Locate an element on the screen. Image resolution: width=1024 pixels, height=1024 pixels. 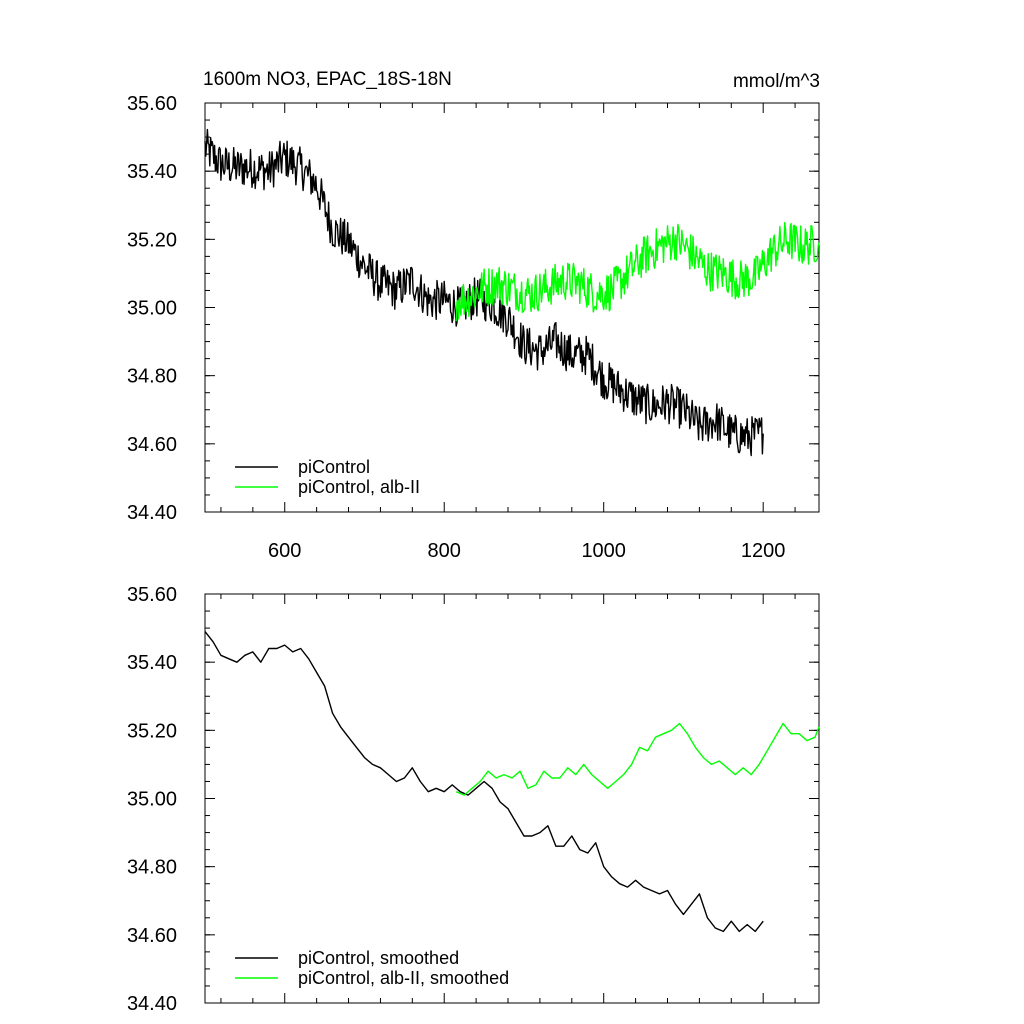
legend-label: piControl is located at coordinates (334, 467).